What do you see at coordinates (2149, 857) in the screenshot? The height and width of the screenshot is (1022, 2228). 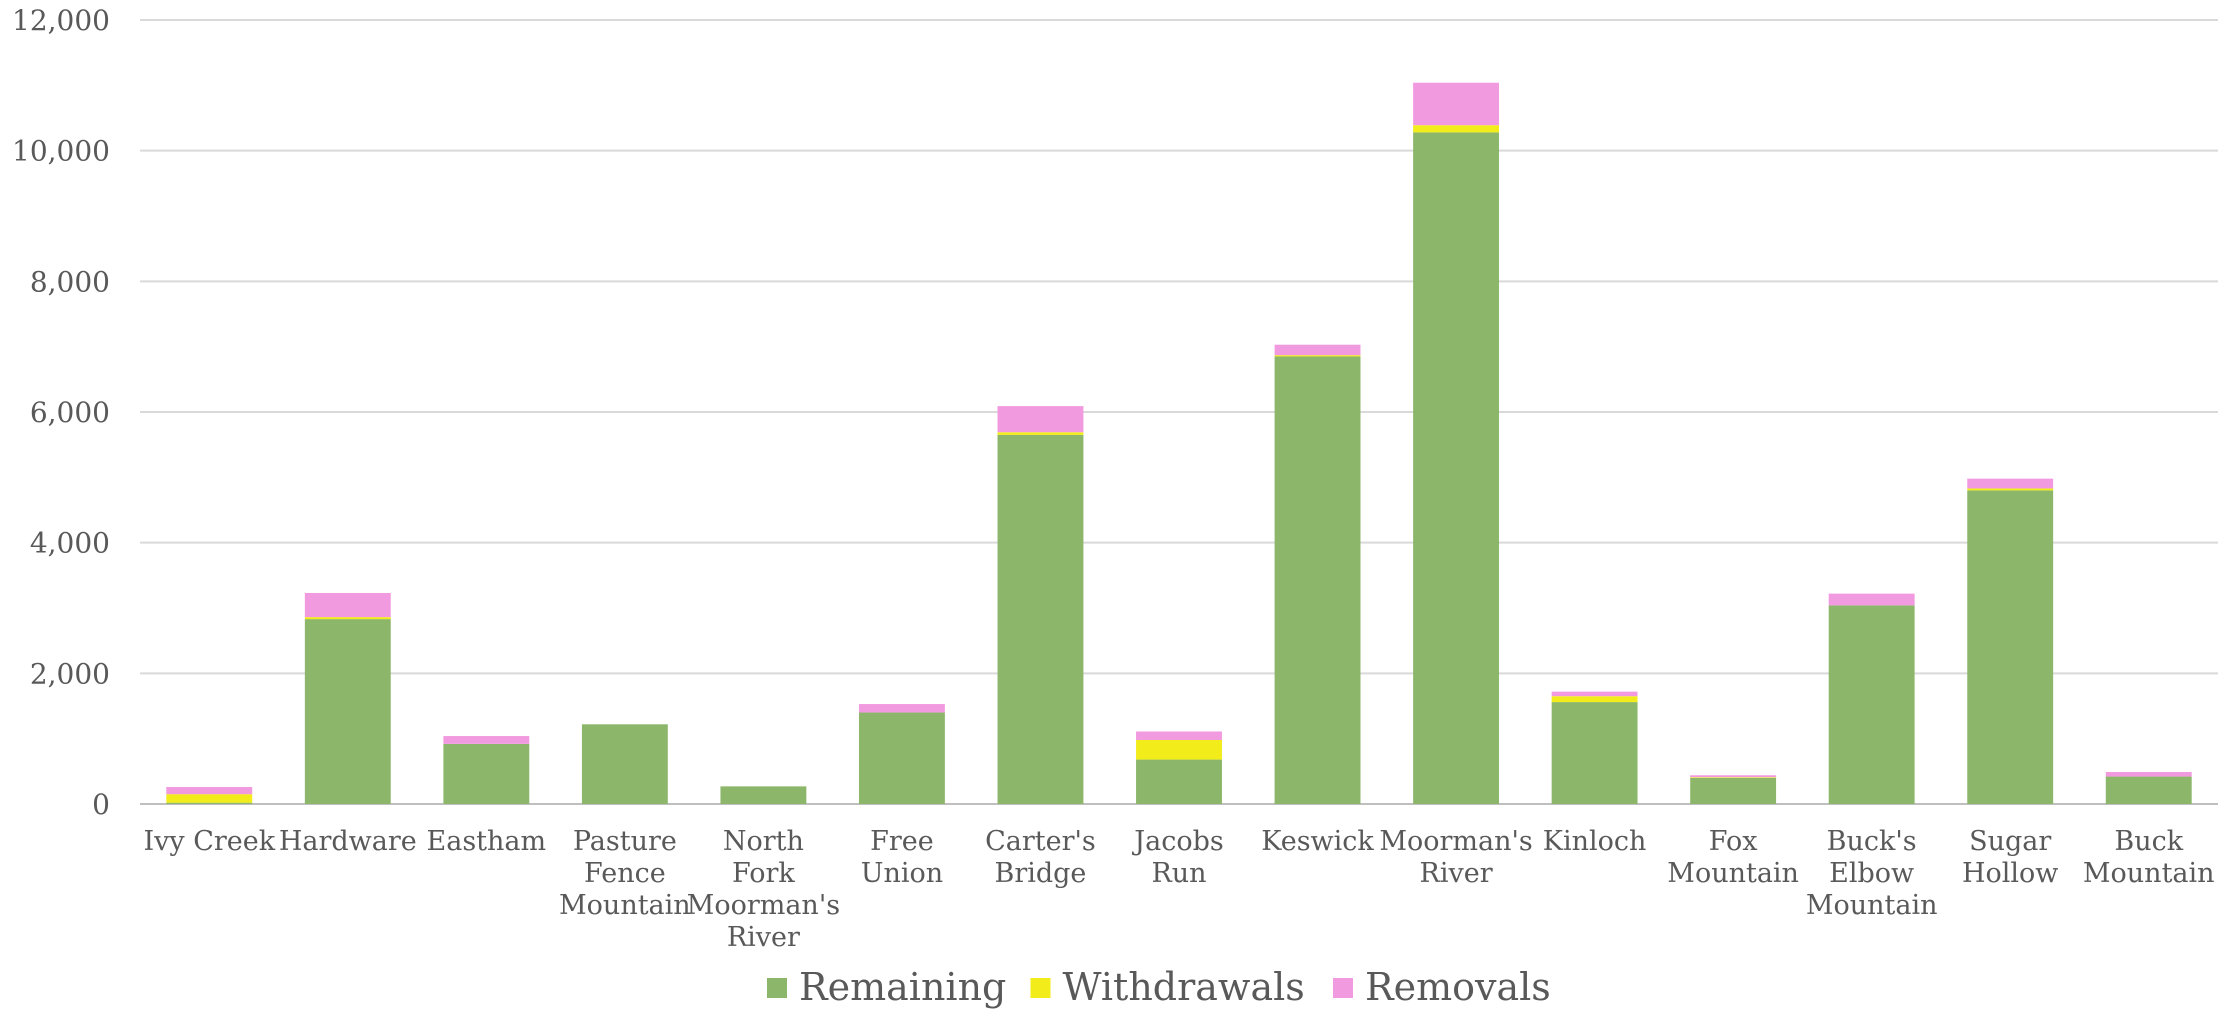 I see `x-category-label: Buck Mountain` at bounding box center [2149, 857].